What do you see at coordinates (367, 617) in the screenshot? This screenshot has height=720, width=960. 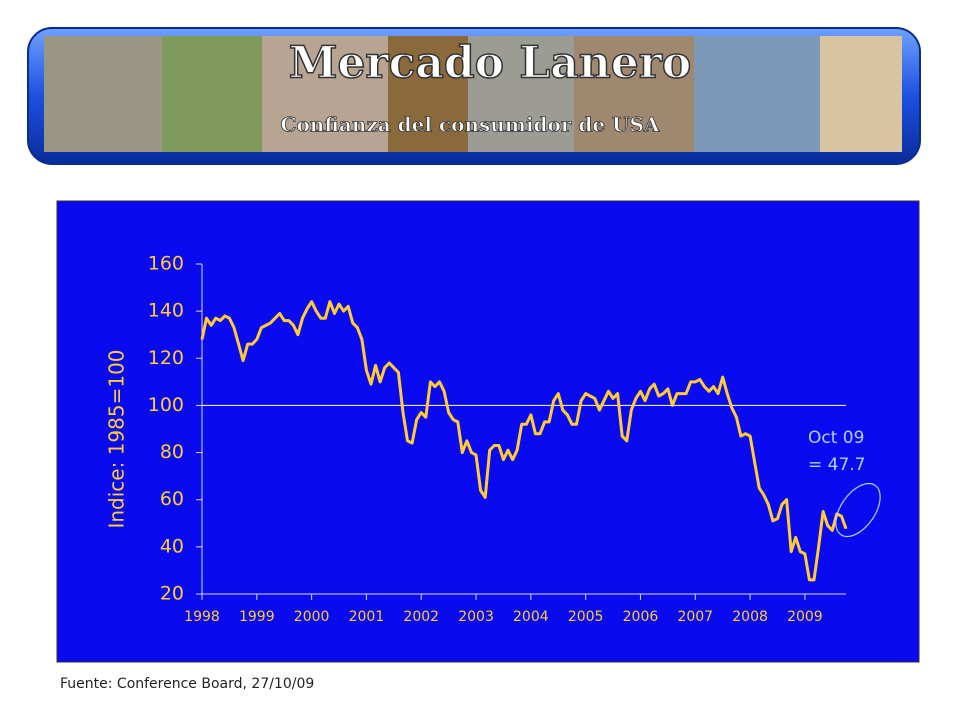 I see `x-tick-label: 2001` at bounding box center [367, 617].